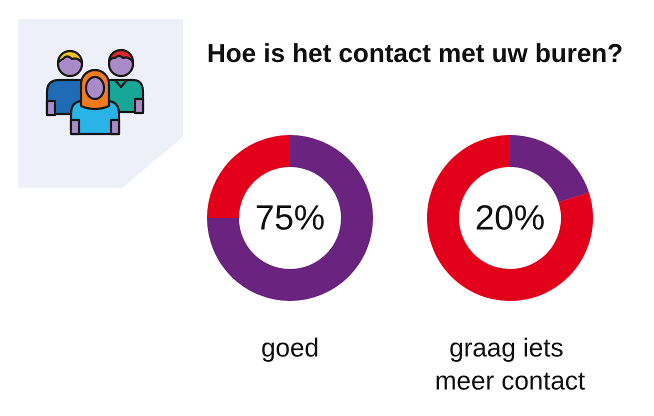 This screenshot has height=416, width=654. I want to click on text: goed, so click(290, 347).